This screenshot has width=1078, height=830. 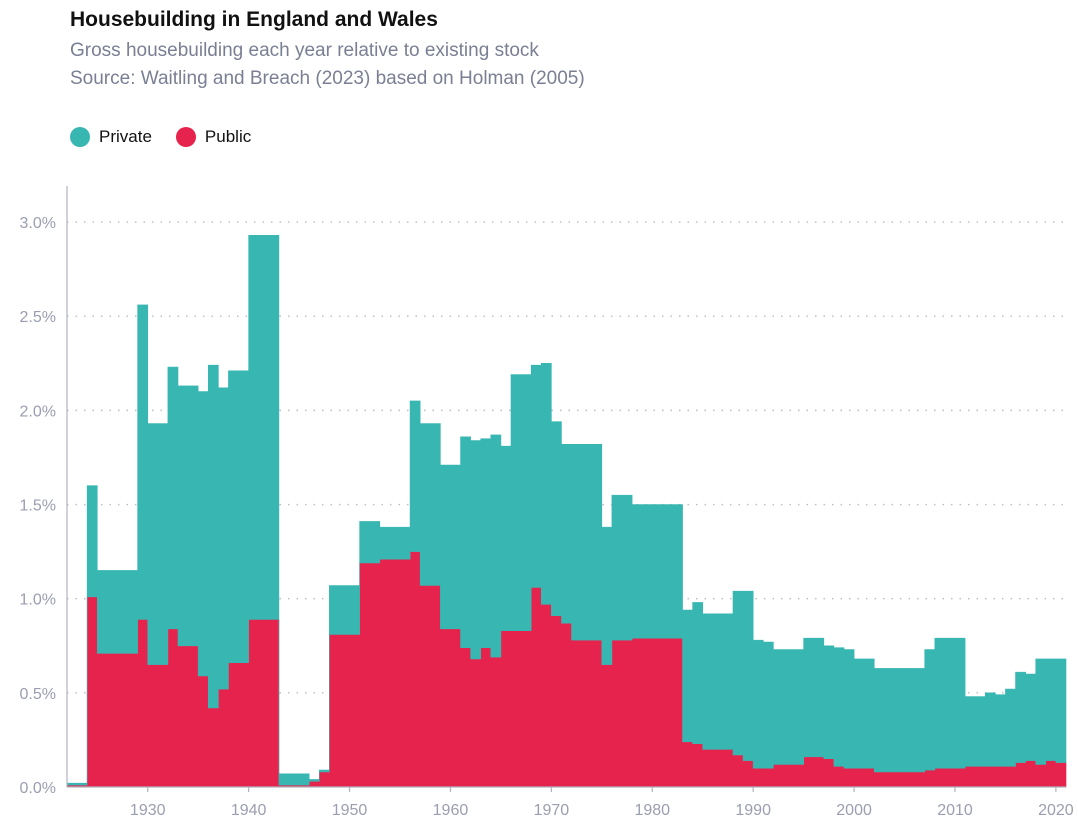 What do you see at coordinates (38, 788) in the screenshot?
I see `y-tick-label: 0.0%` at bounding box center [38, 788].